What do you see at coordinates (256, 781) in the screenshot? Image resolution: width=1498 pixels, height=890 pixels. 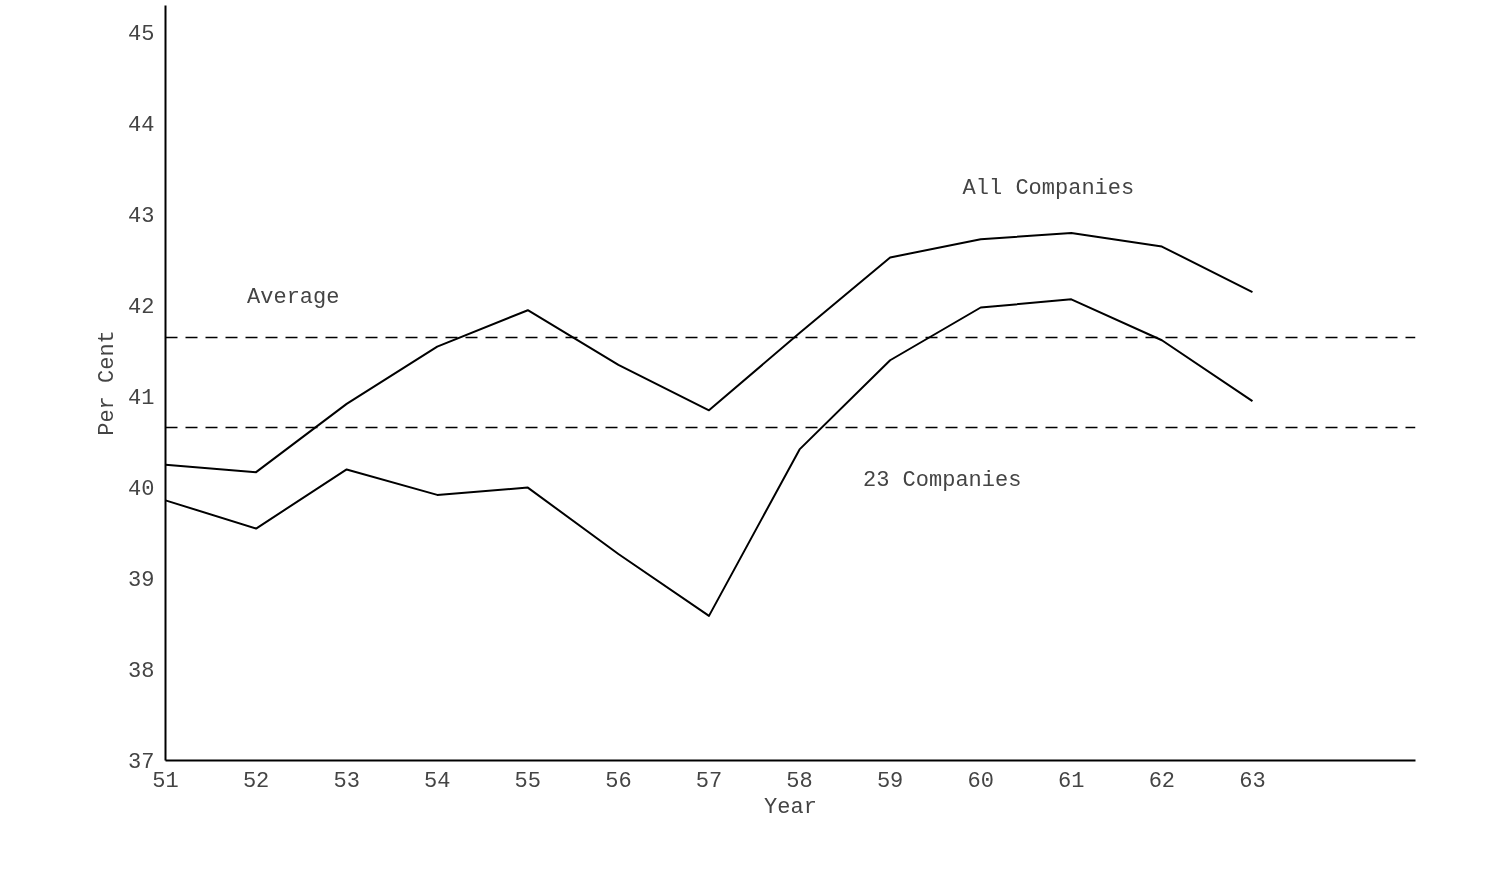 I see `x-tick-label: 52` at bounding box center [256, 781].